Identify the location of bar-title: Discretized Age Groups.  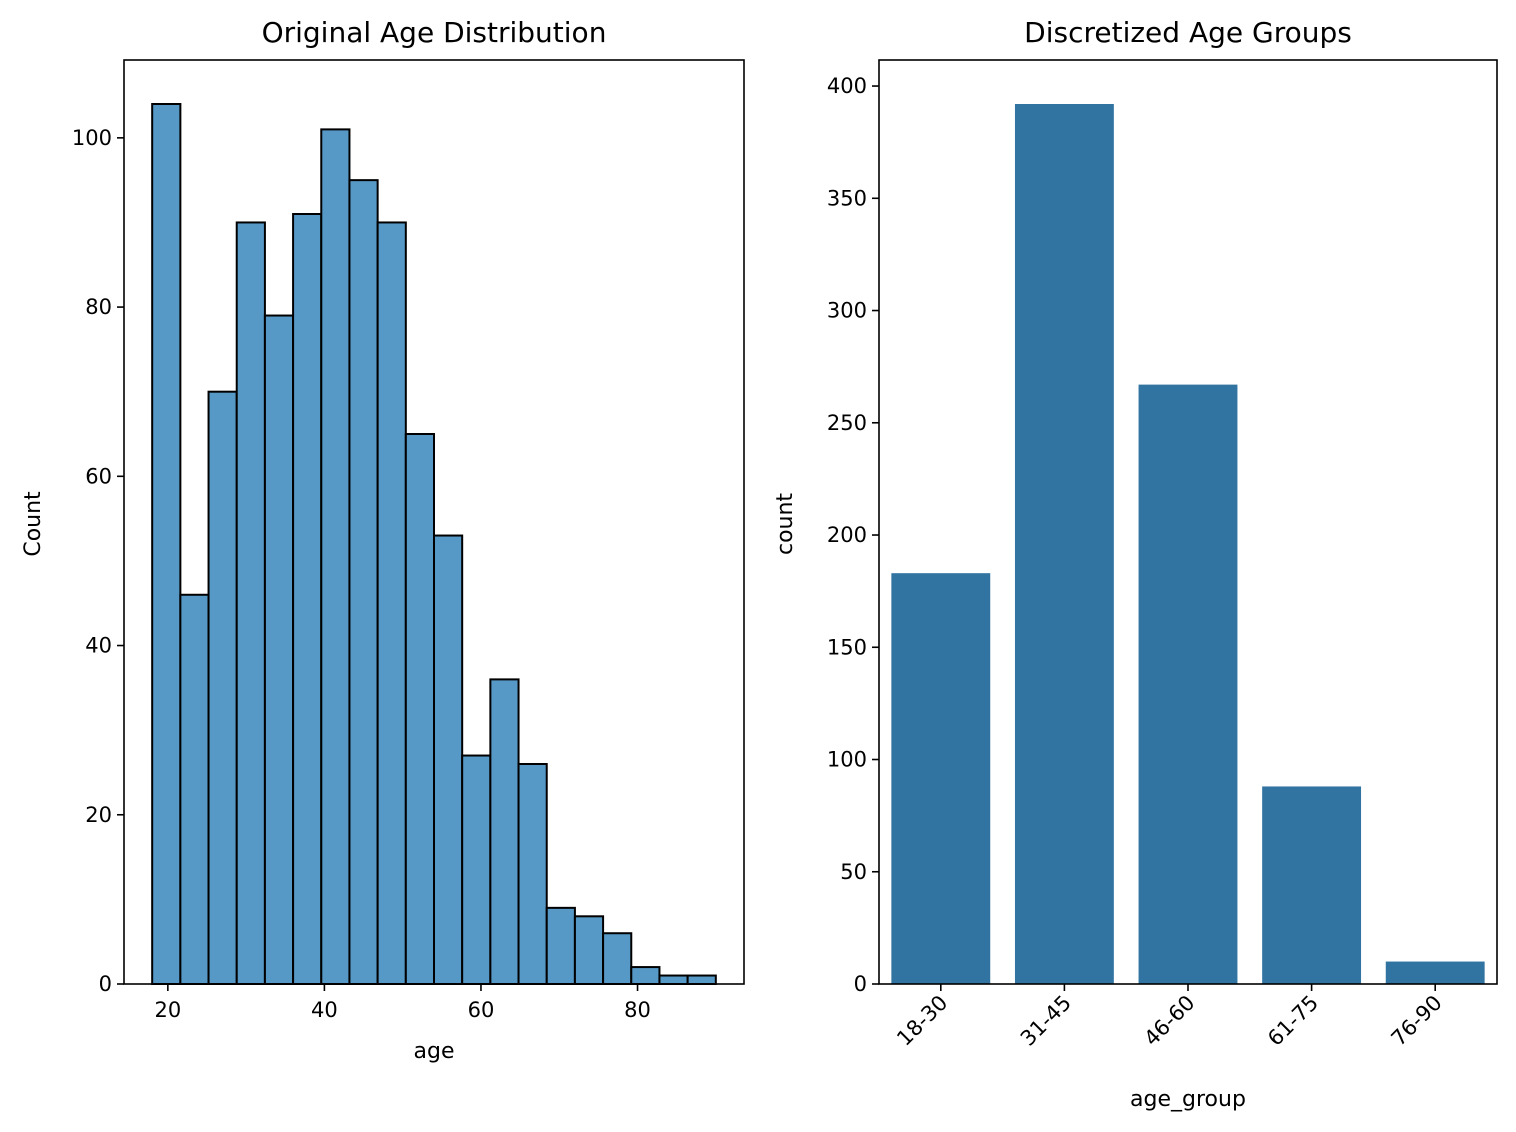
(1188, 32).